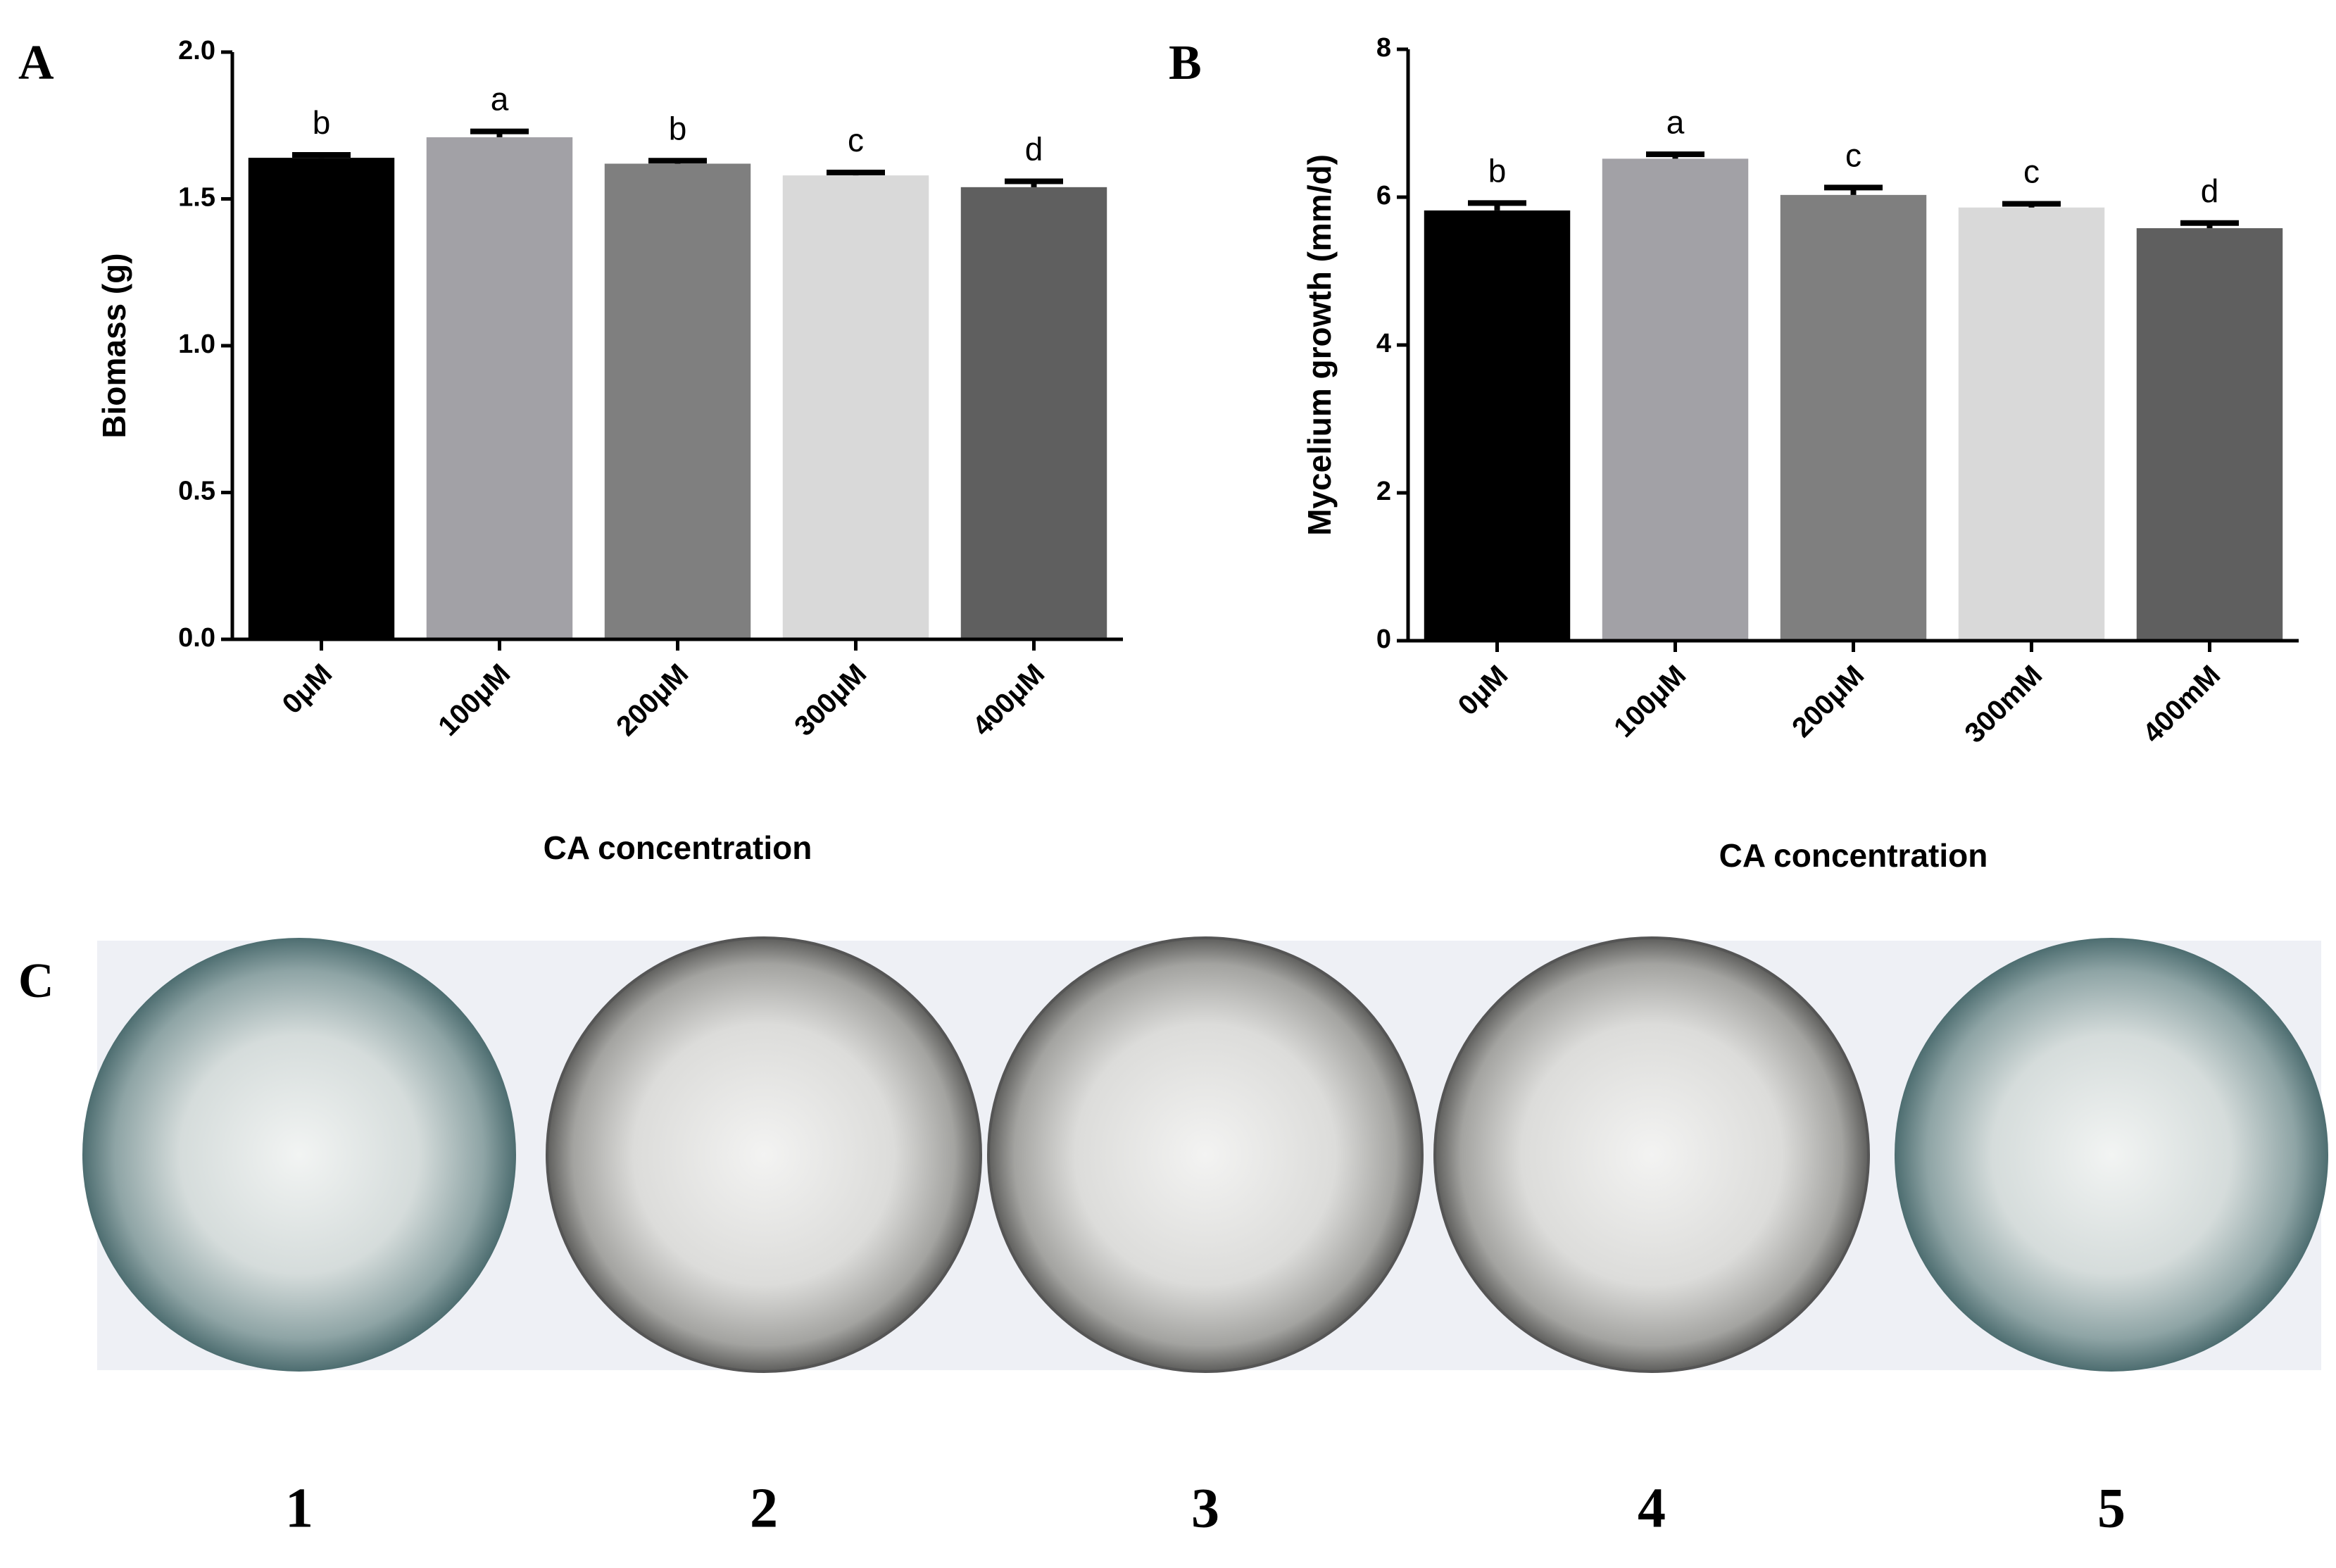 Image resolution: width=2336 pixels, height=1568 pixels. I want to click on y-tick-label: 8, so click(1383, 48).